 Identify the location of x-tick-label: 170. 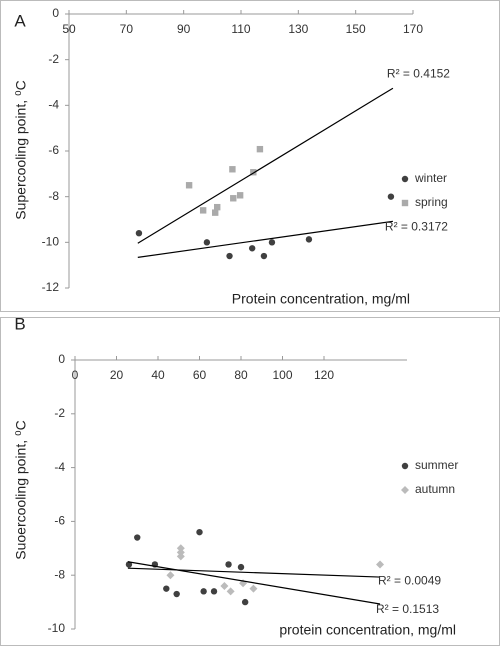
(413, 29).